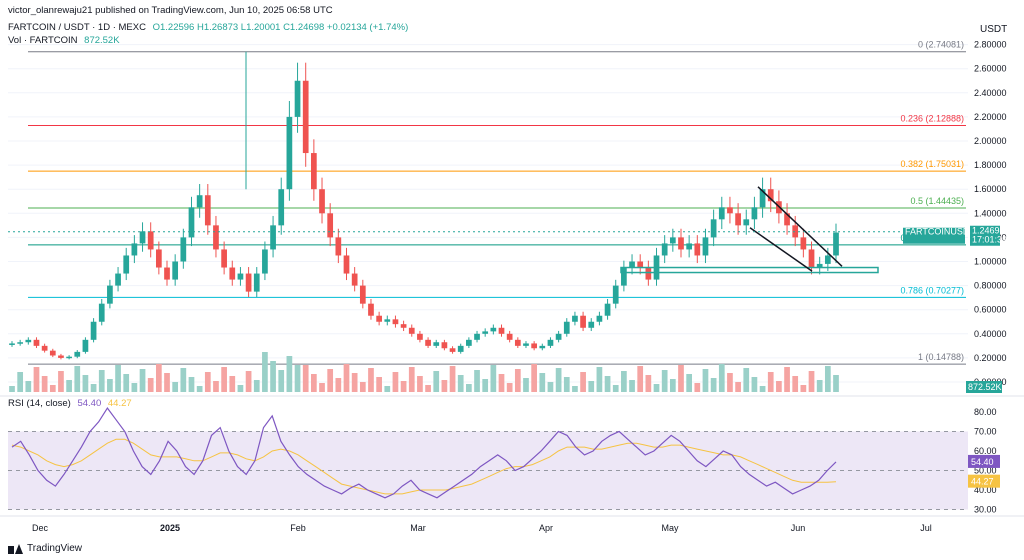 Image resolution: width=1024 pixels, height=560 pixels. What do you see at coordinates (926, 528) in the screenshot?
I see `time-tick: Jul` at bounding box center [926, 528].